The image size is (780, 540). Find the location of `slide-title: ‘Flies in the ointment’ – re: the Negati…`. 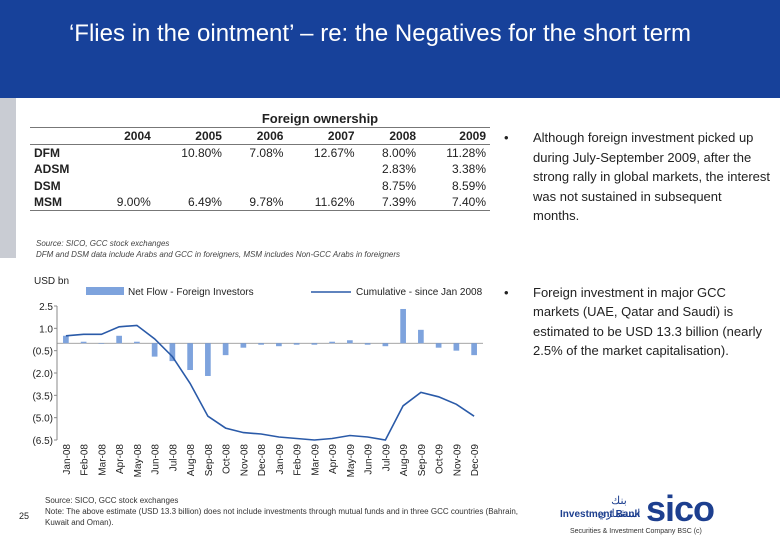

slide-title: ‘Flies in the ointment’ – re: the Negati… is located at coordinates (380, 33).